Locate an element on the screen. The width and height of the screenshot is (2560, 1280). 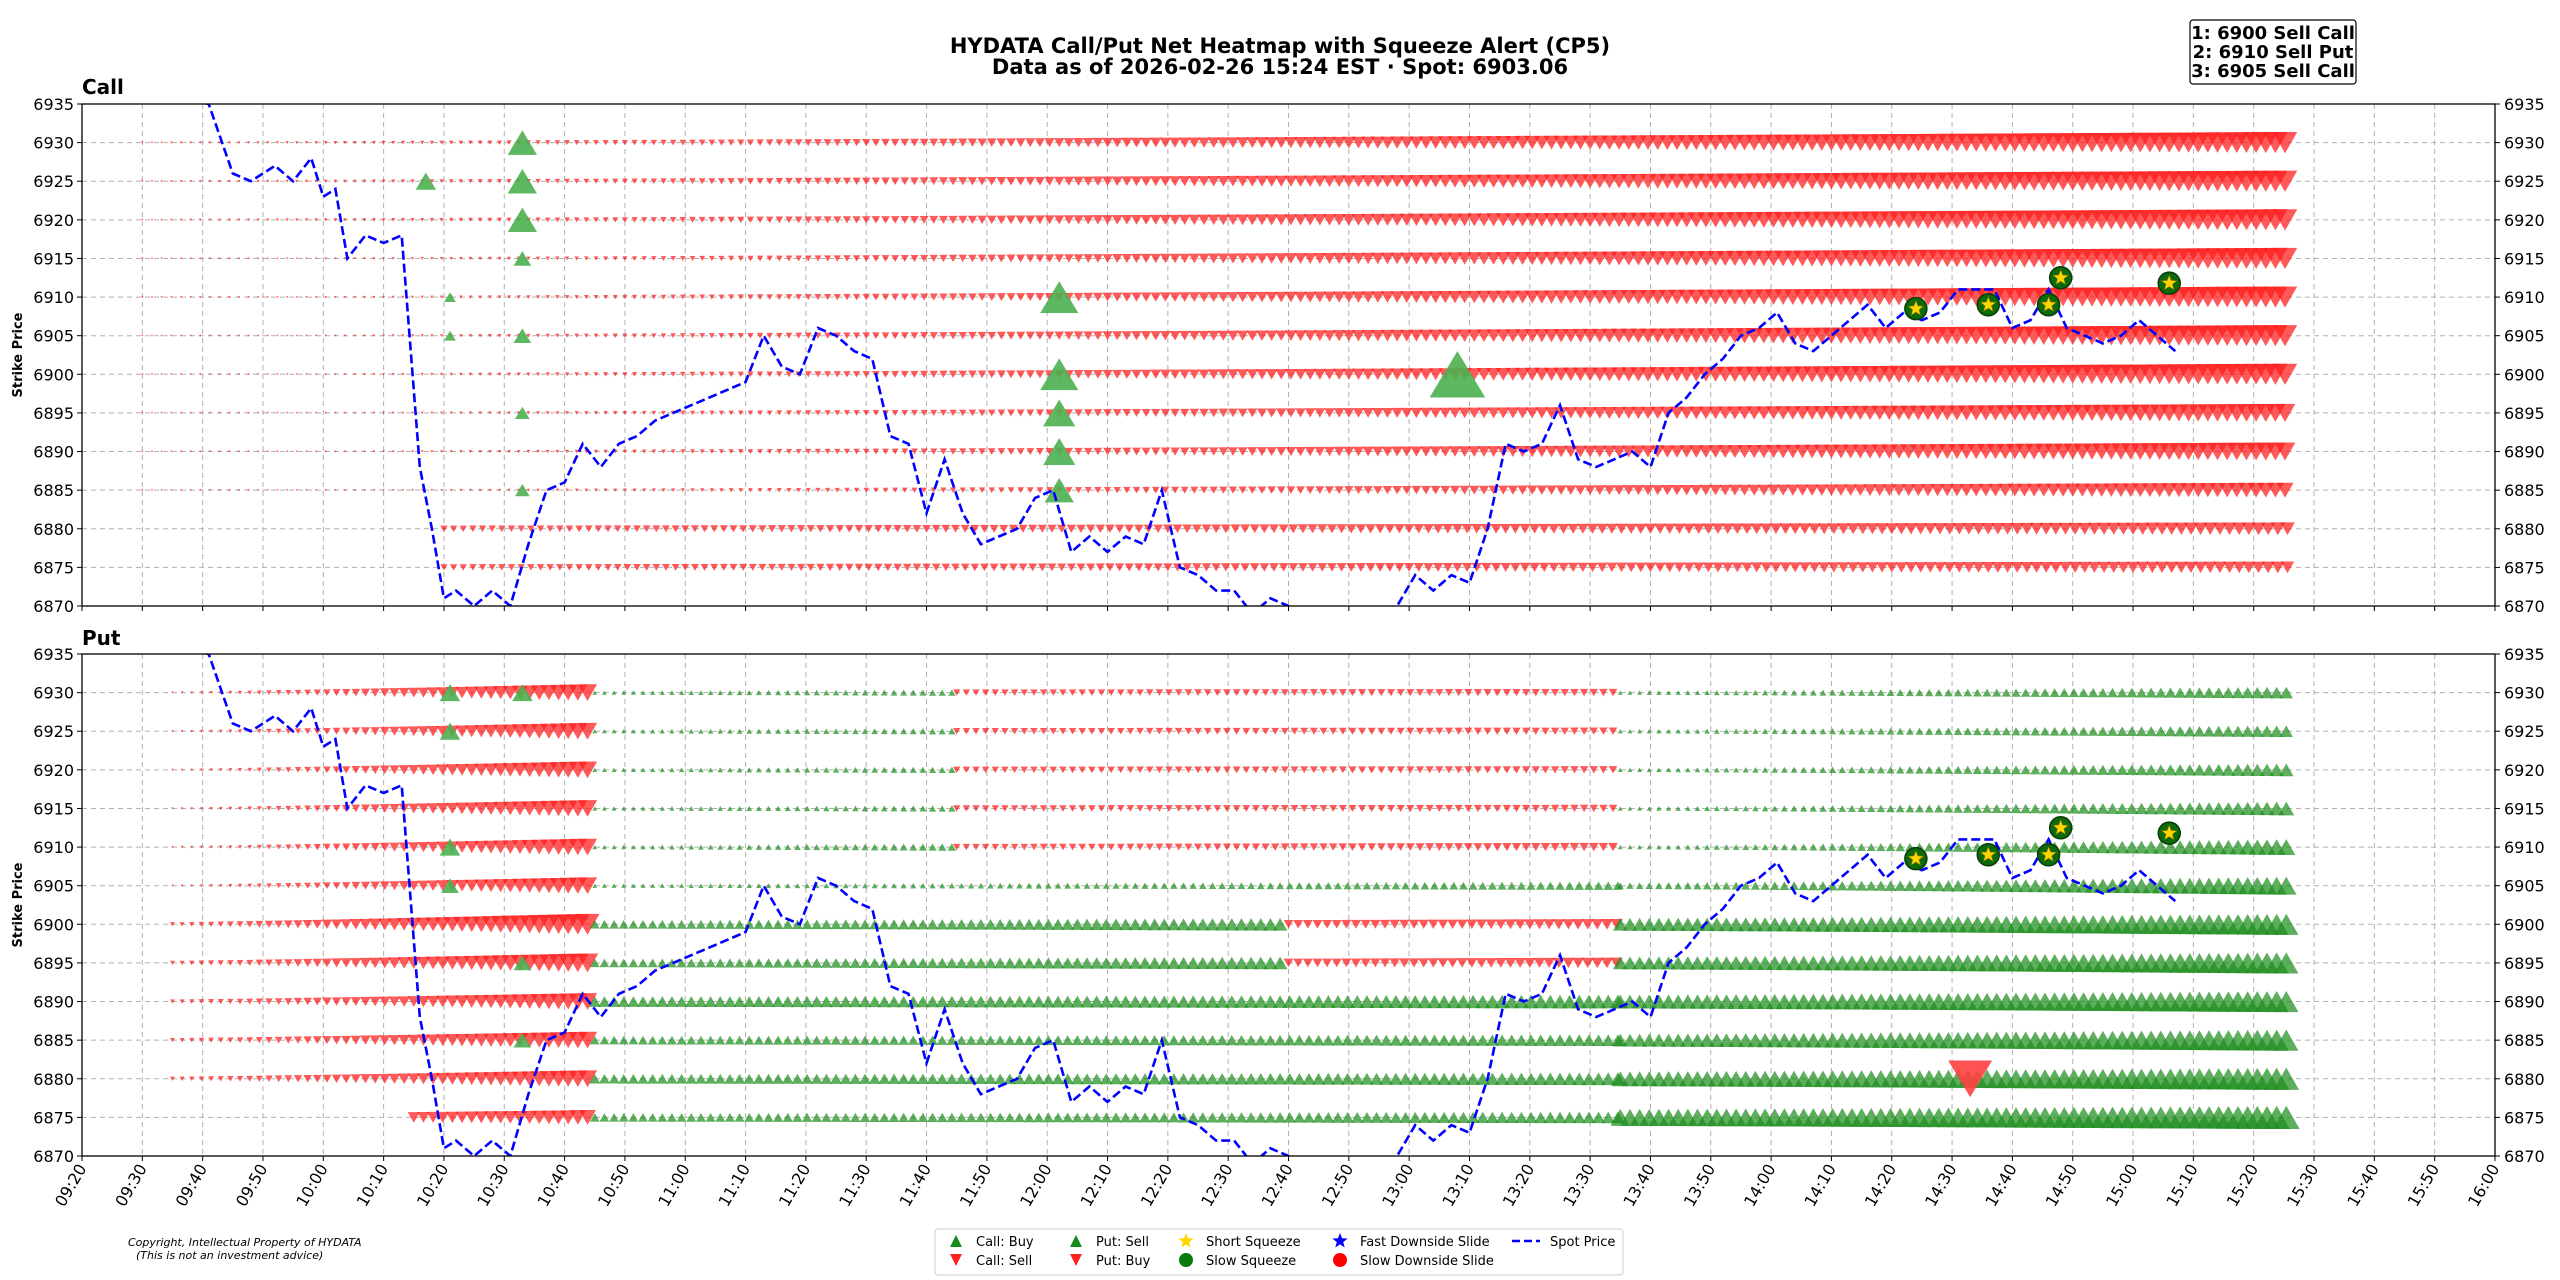
y-tick-label: 6935 is located at coordinates (53, 104).